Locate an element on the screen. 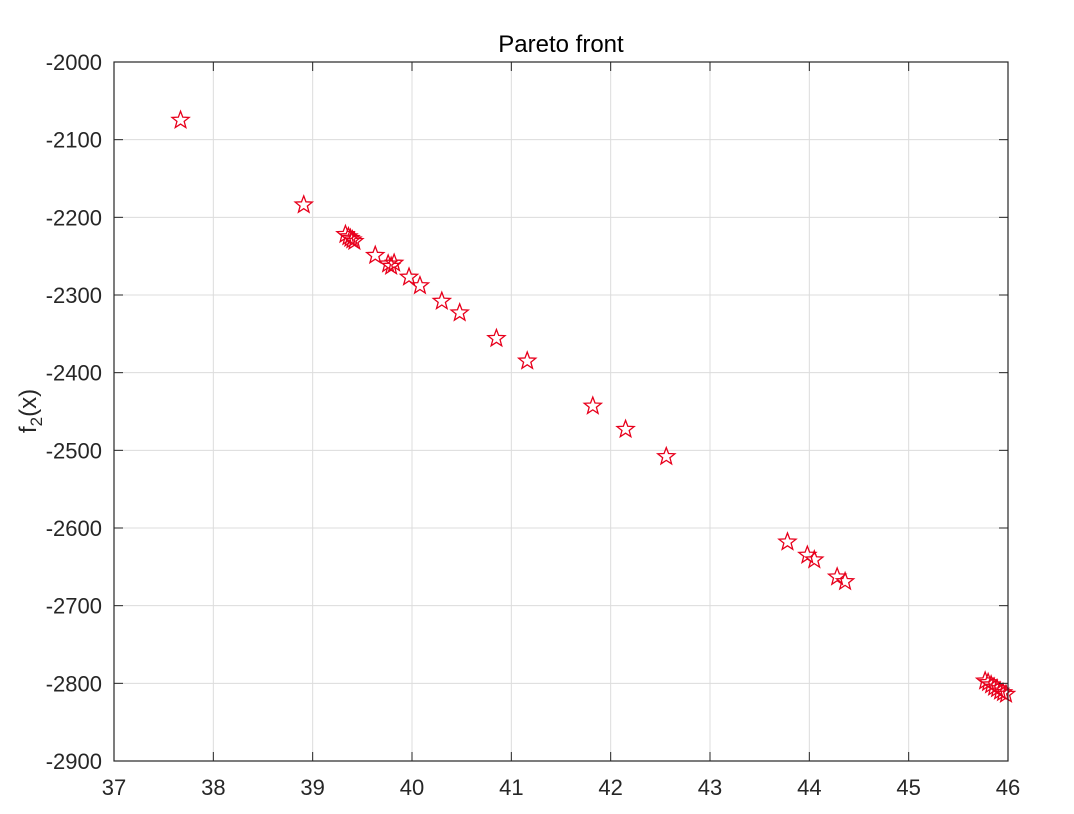 This screenshot has width=1074, height=814. y-tick-label: -2200 is located at coordinates (74, 217).